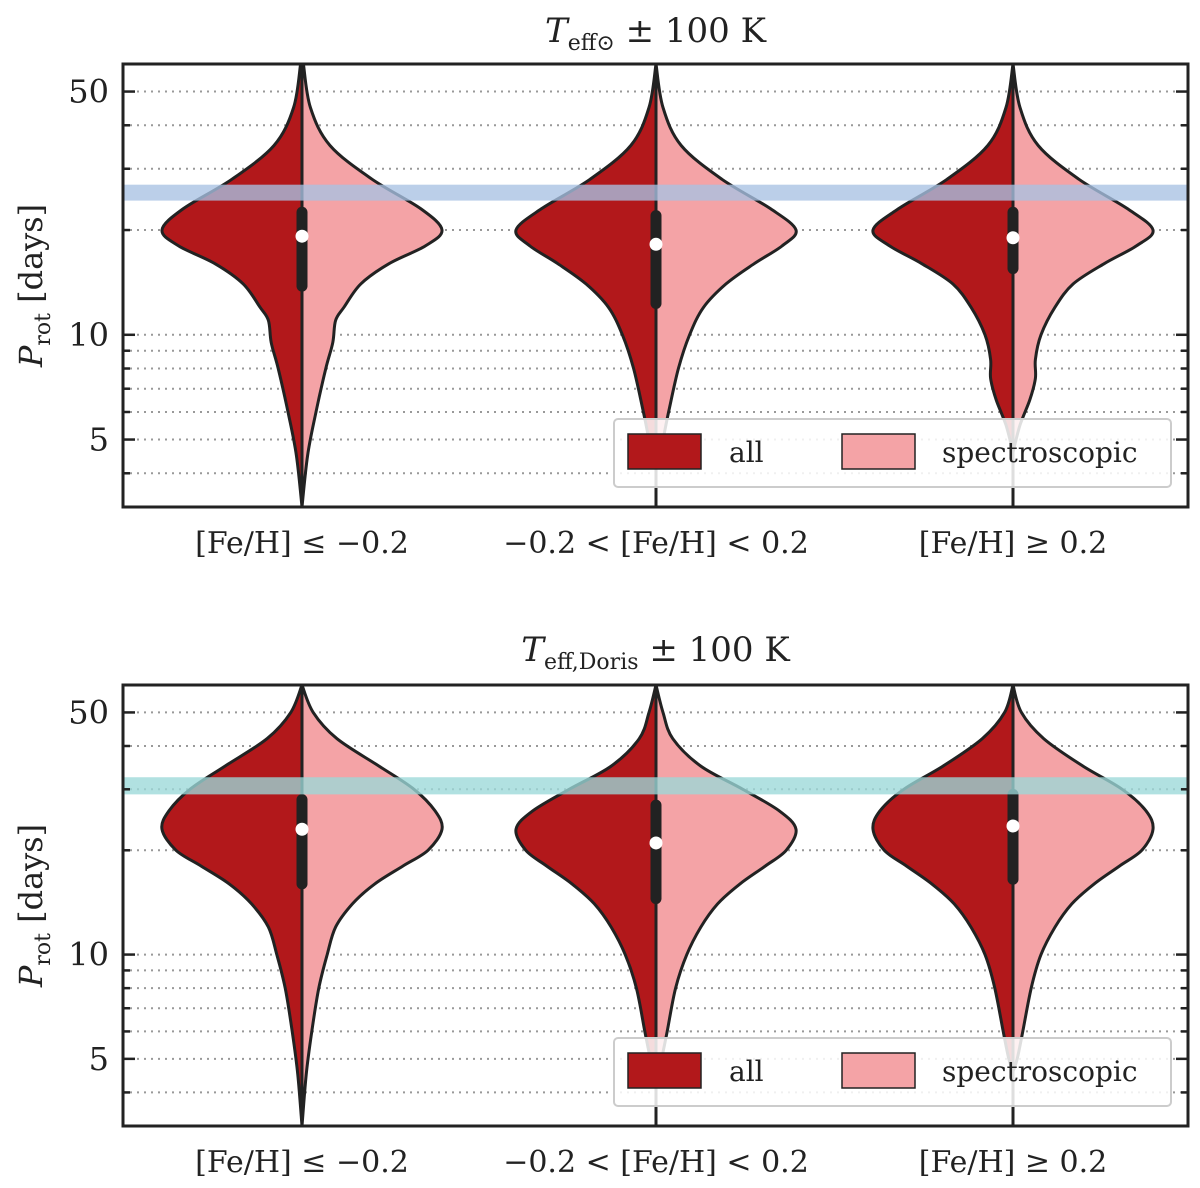  What do you see at coordinates (656, 33) in the screenshot?
I see `panel-title: Teff⊙ ± 100 K` at bounding box center [656, 33].